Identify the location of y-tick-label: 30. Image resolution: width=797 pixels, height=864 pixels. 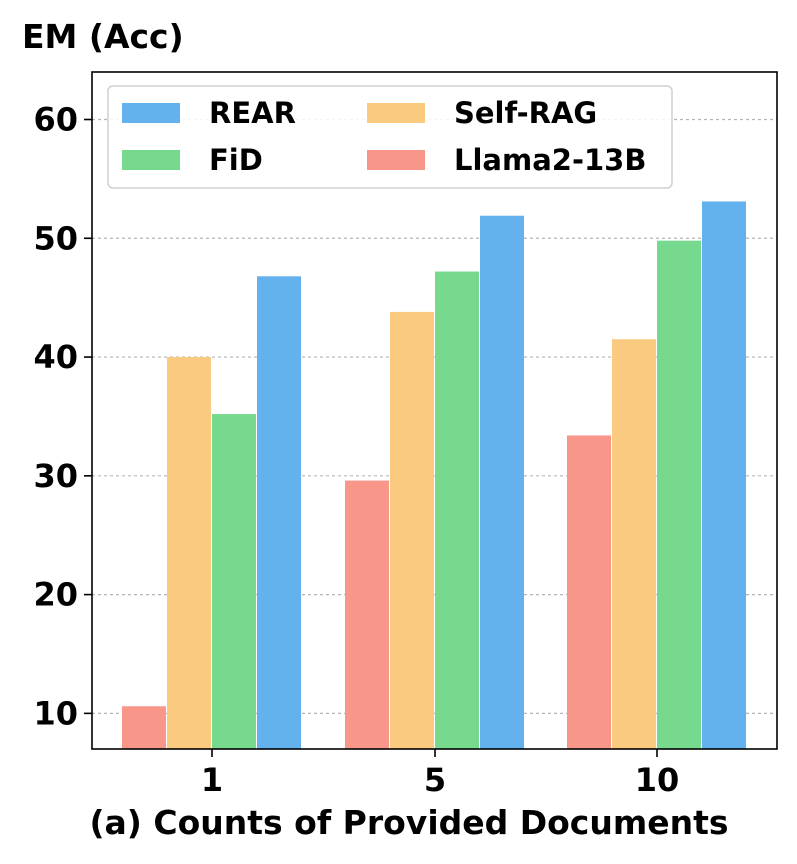
(55, 476).